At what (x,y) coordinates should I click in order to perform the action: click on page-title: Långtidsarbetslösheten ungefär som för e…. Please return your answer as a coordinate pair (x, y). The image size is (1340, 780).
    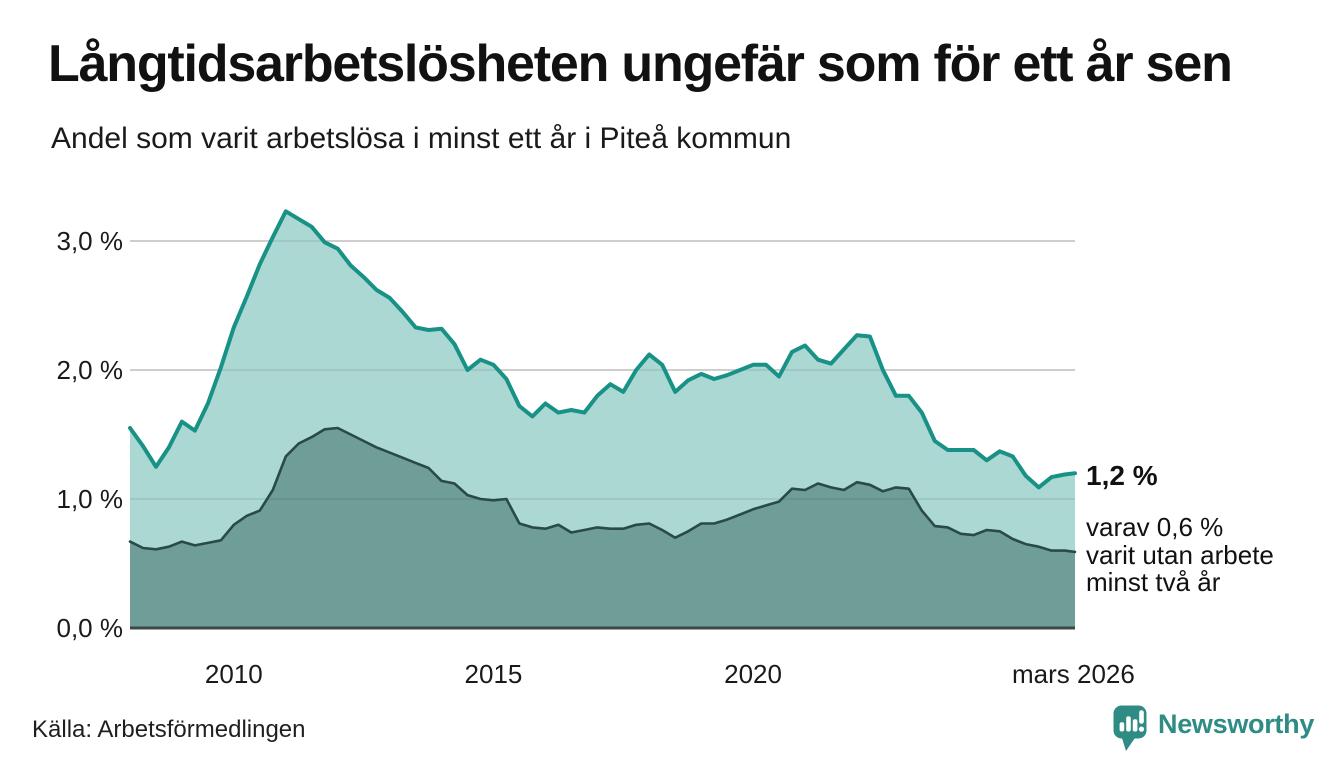
    Looking at the image, I should click on (640, 64).